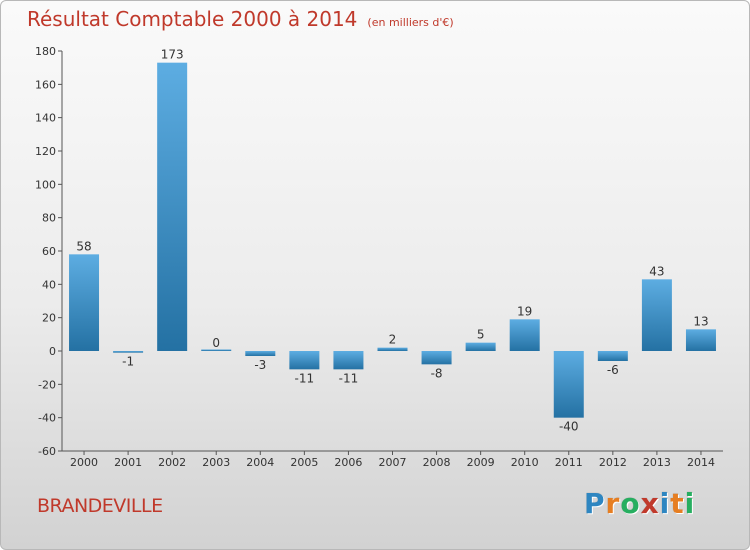 Image resolution: width=750 pixels, height=550 pixels. Describe the element at coordinates (613, 462) in the screenshot. I see `x-tick-label: 2012` at that location.